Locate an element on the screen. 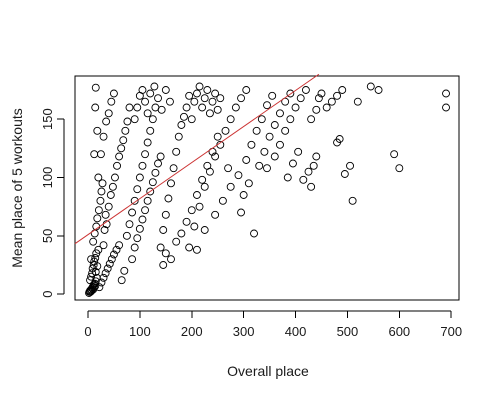  x-tick-label: 300 is located at coordinates (244, 331).